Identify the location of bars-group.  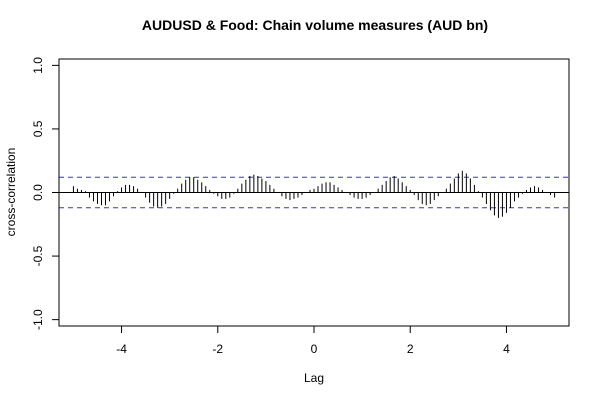
(314, 194).